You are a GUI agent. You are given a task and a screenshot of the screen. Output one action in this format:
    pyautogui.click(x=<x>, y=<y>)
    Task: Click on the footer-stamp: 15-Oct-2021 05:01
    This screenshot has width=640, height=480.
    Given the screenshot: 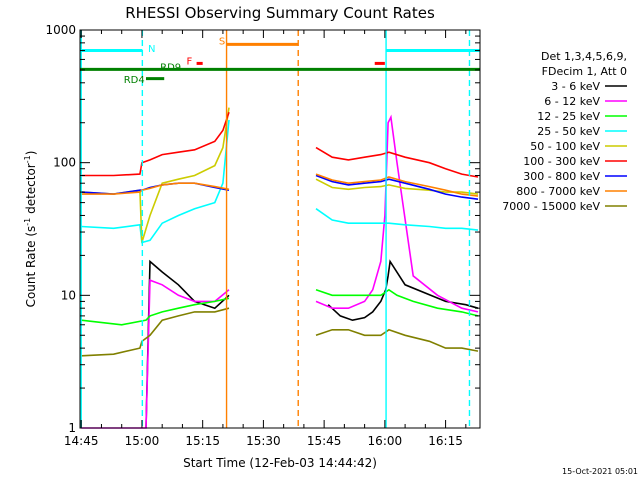 What is the action you would take?
    pyautogui.click(x=600, y=471)
    